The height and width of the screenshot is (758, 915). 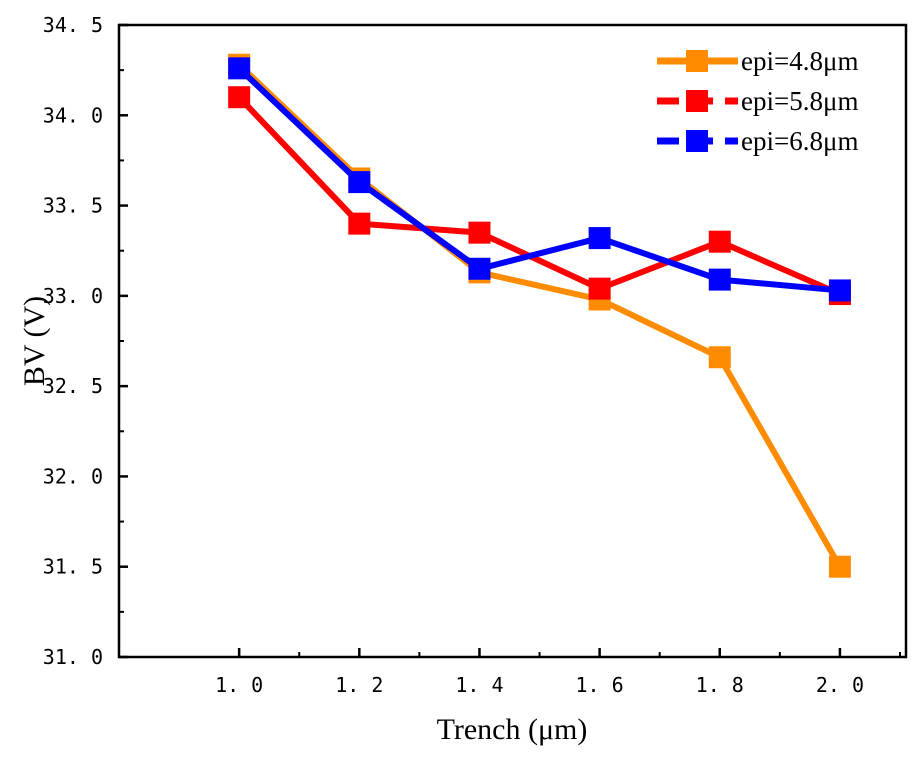 I want to click on legend-label: epi=5.8μm, so click(x=799, y=101).